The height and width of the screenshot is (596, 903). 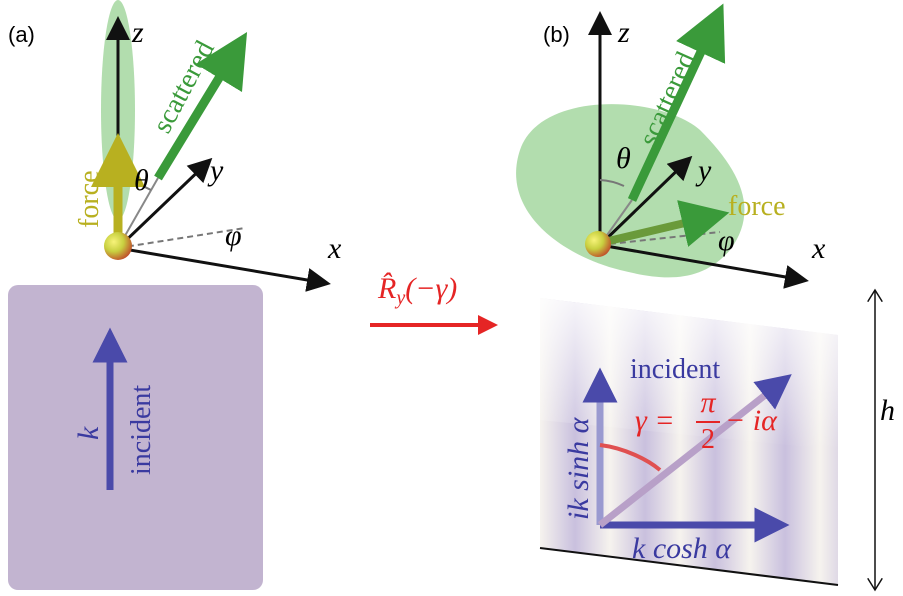 I want to click on horizontal-label: k cosh α, so click(x=682, y=548).